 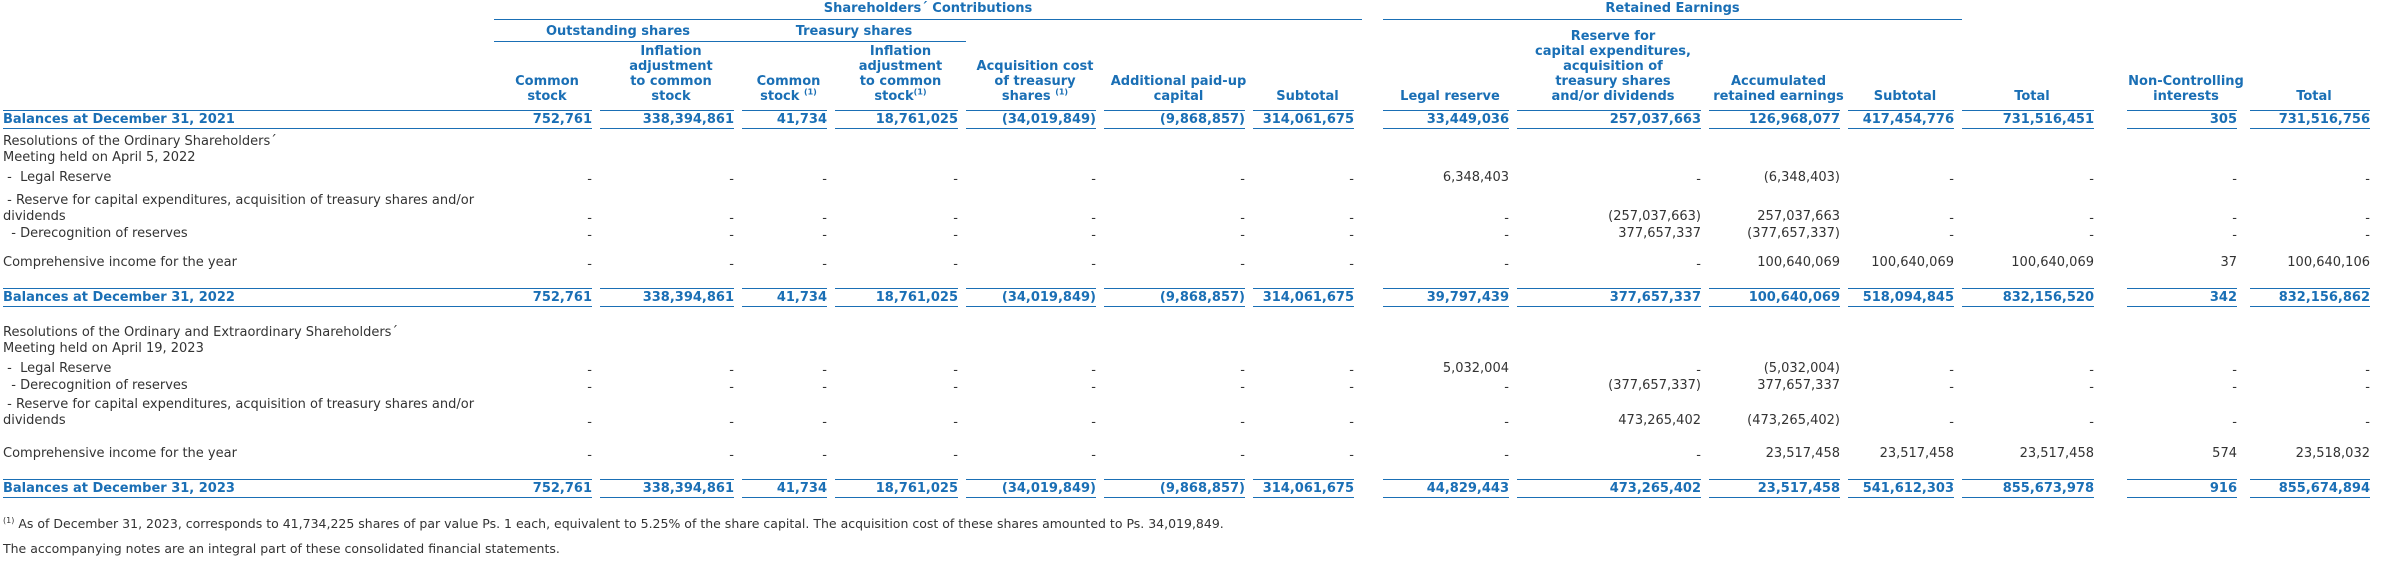 What do you see at coordinates (1467, 488) in the screenshot?
I see `balance-cell: 44,829,443` at bounding box center [1467, 488].